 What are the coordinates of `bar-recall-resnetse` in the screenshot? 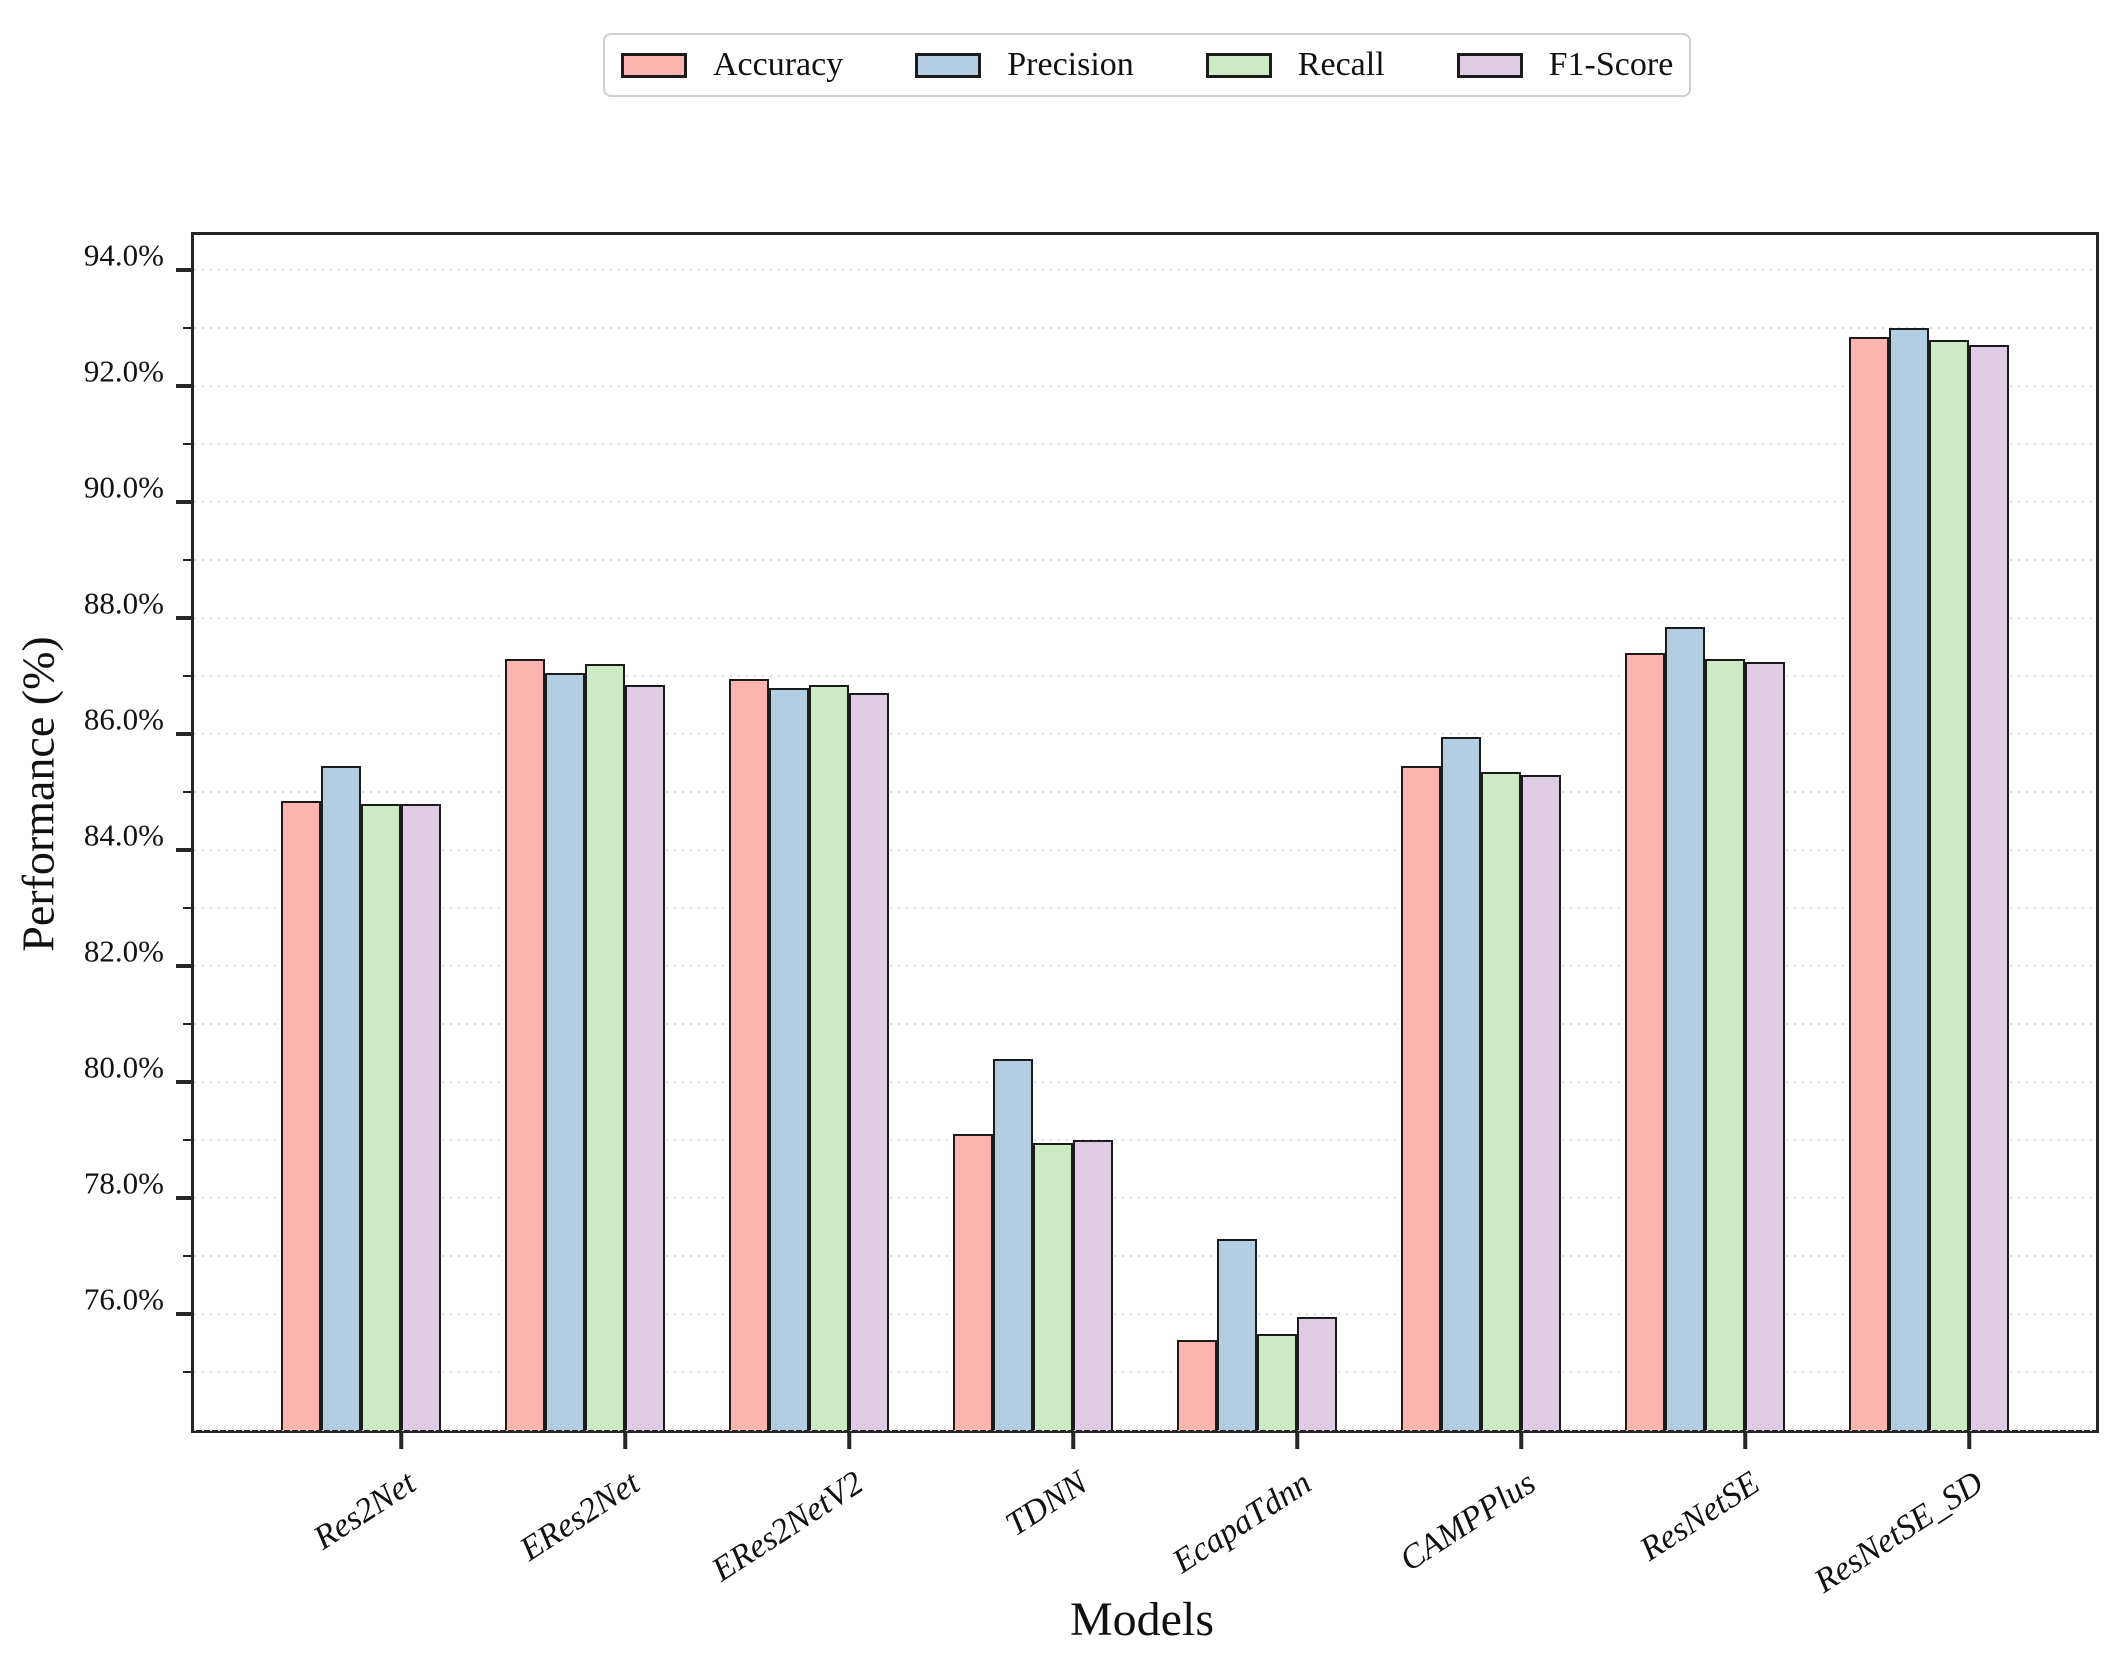 It's located at (1725, 1044).